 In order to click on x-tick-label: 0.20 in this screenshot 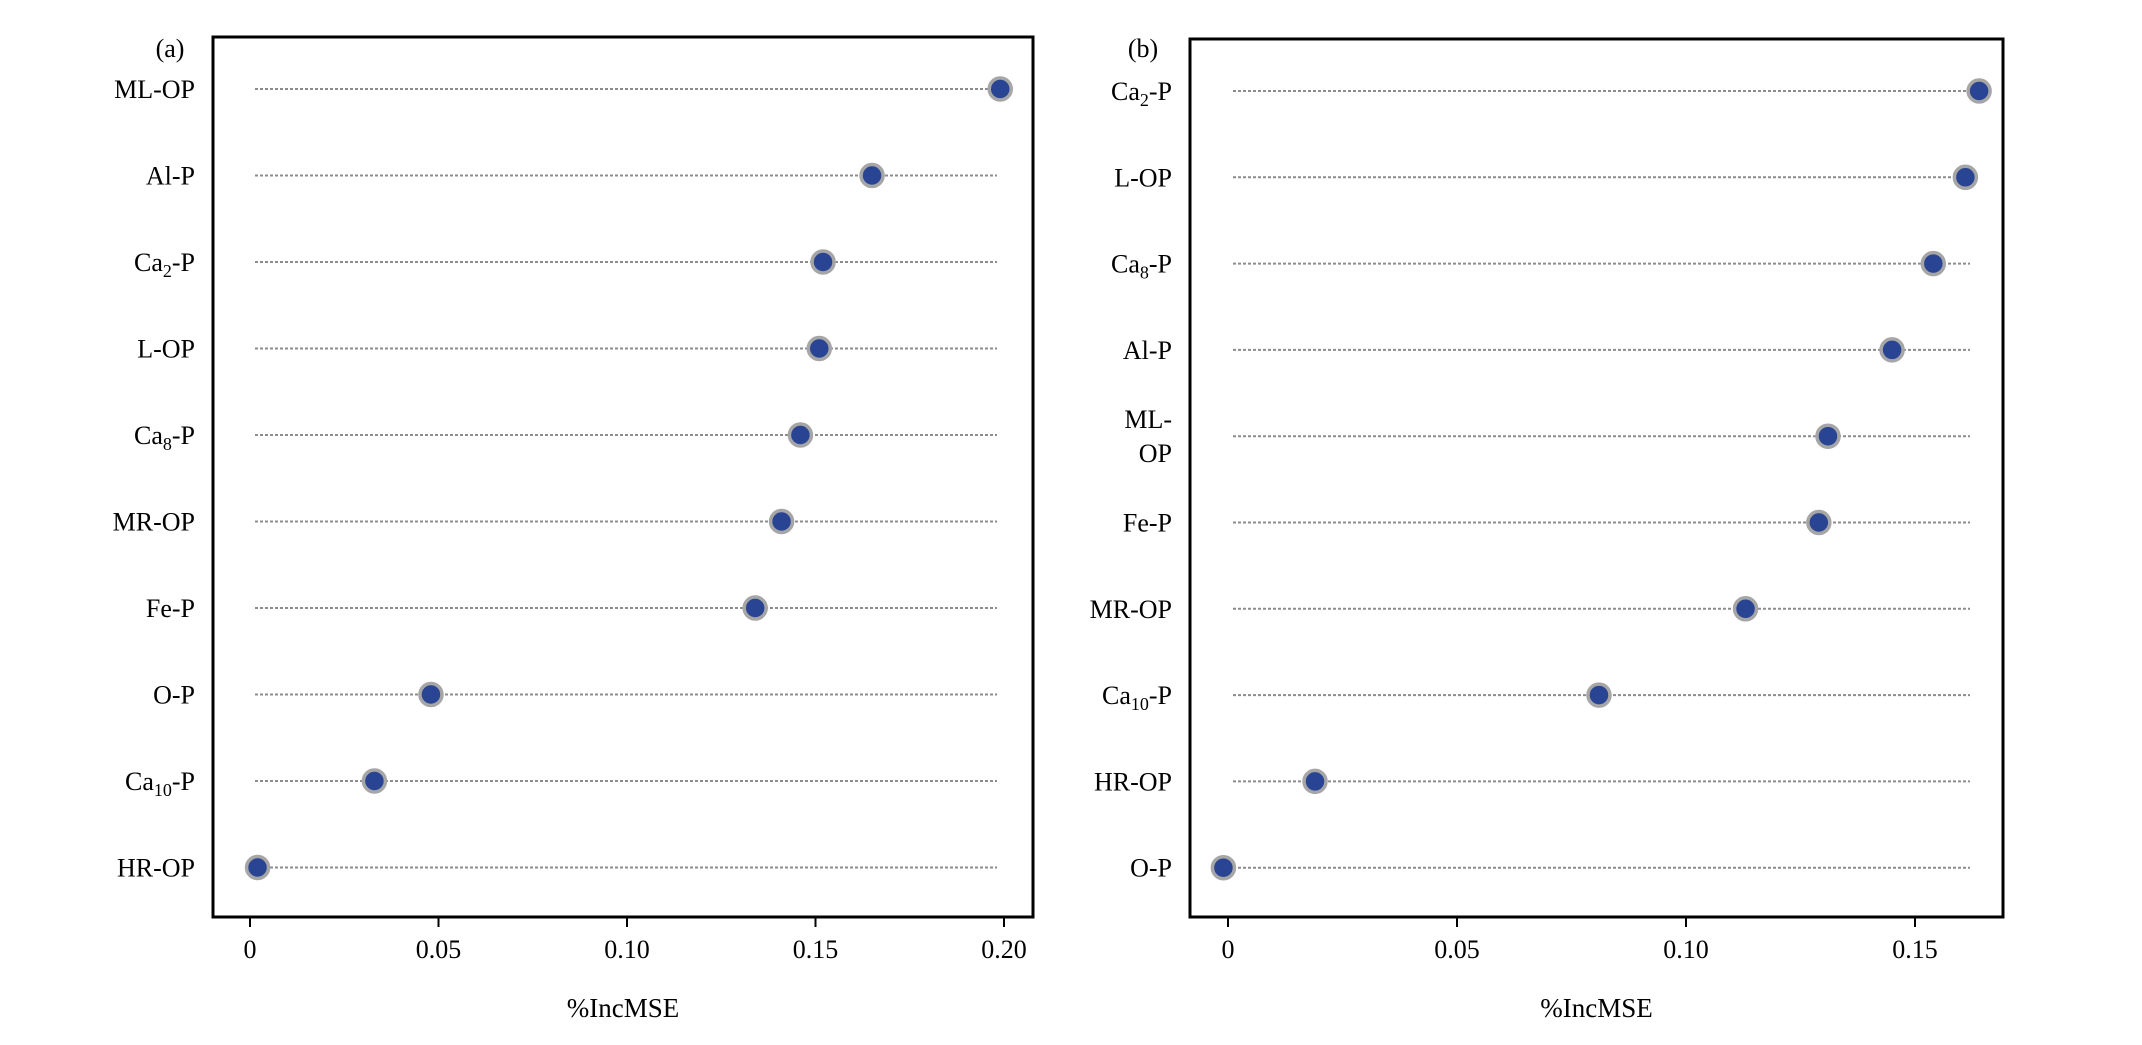, I will do `click(1004, 949)`.